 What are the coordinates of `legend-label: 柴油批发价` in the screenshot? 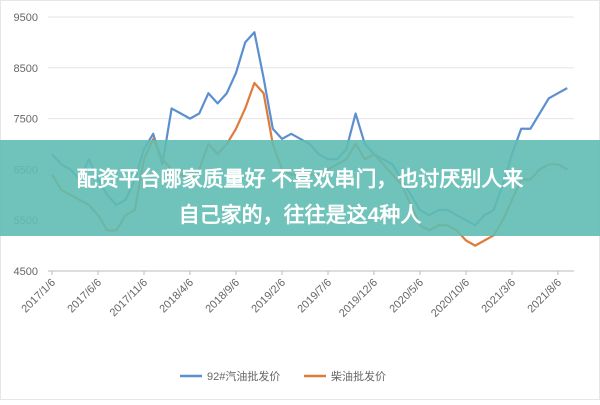 It's located at (358, 376).